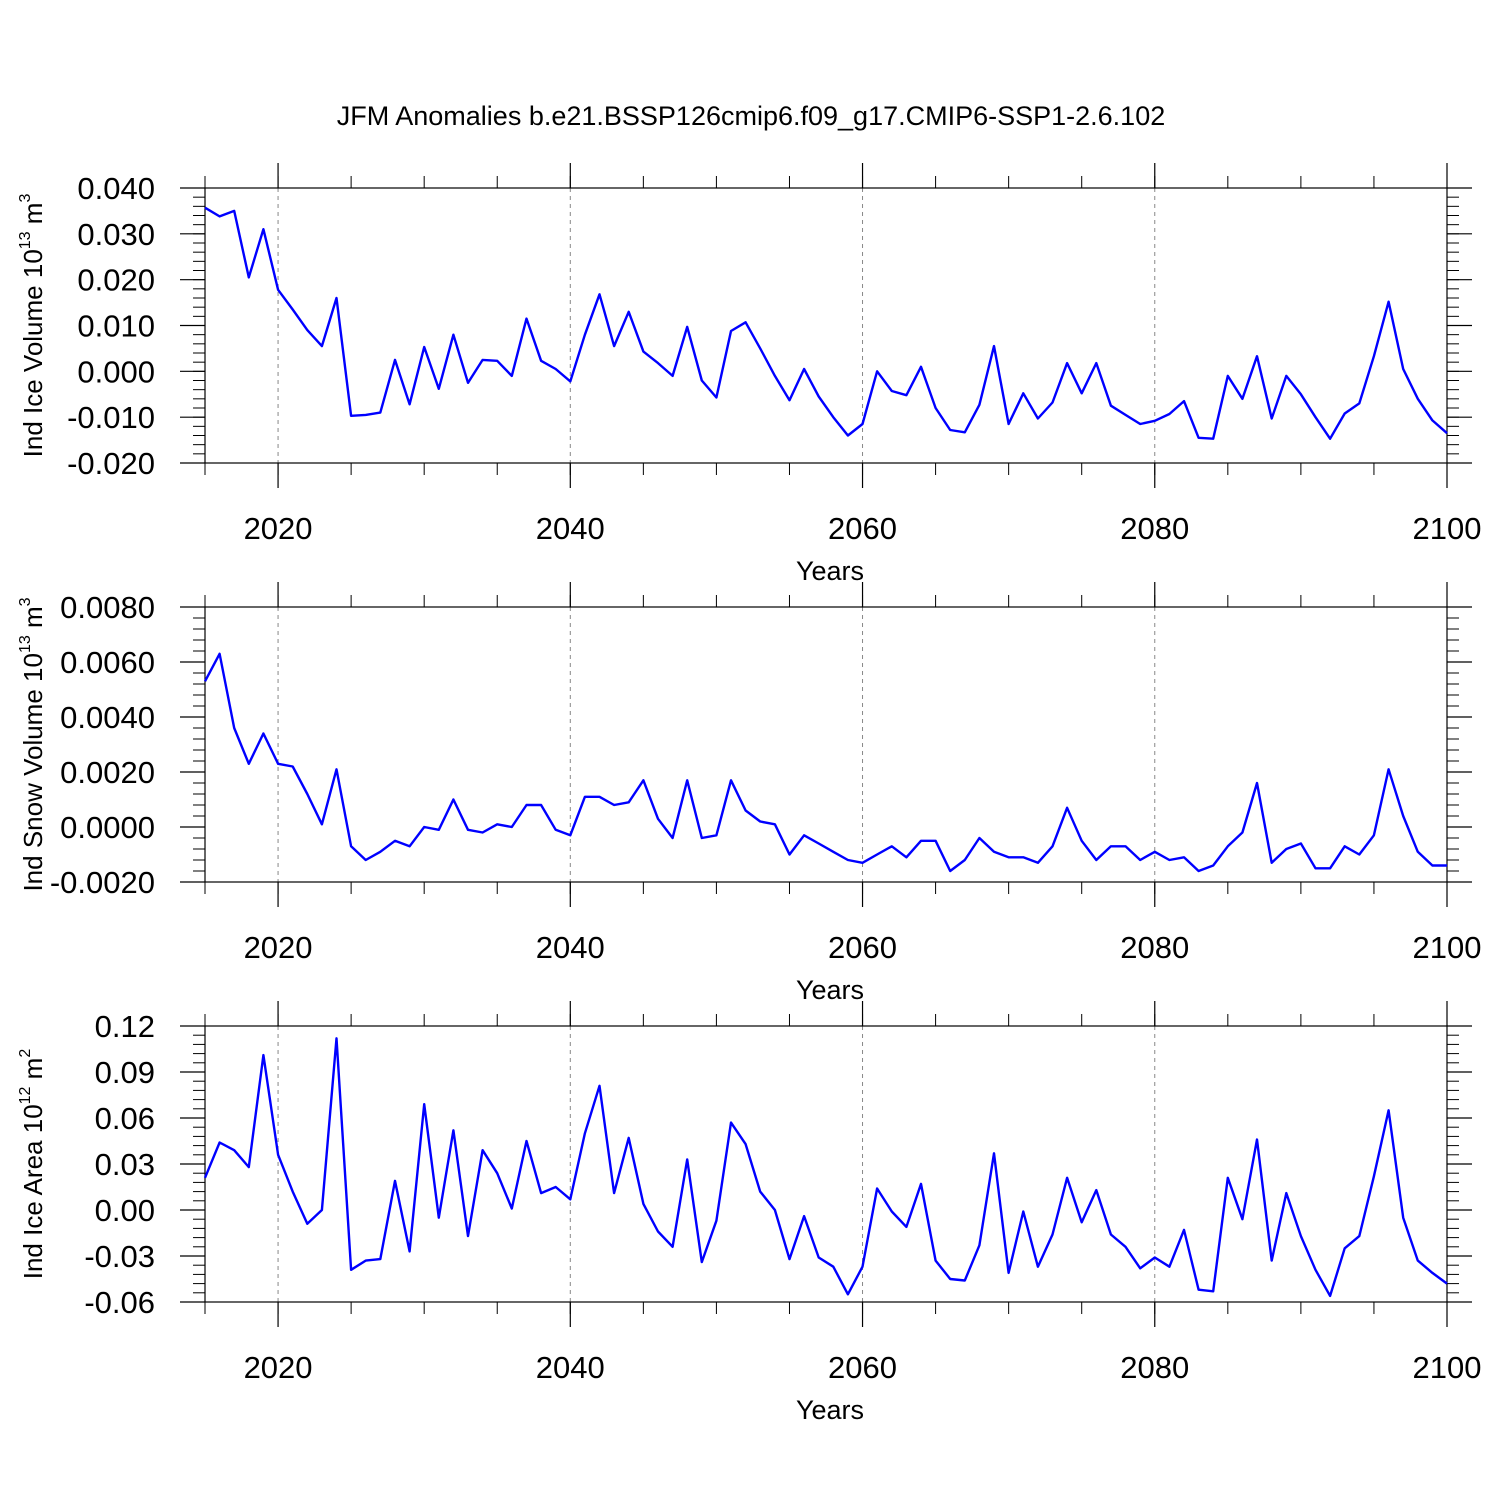 This screenshot has width=1500, height=1500. Describe the element at coordinates (102, 882) in the screenshot. I see `y-tick-label: -0.0020` at that location.